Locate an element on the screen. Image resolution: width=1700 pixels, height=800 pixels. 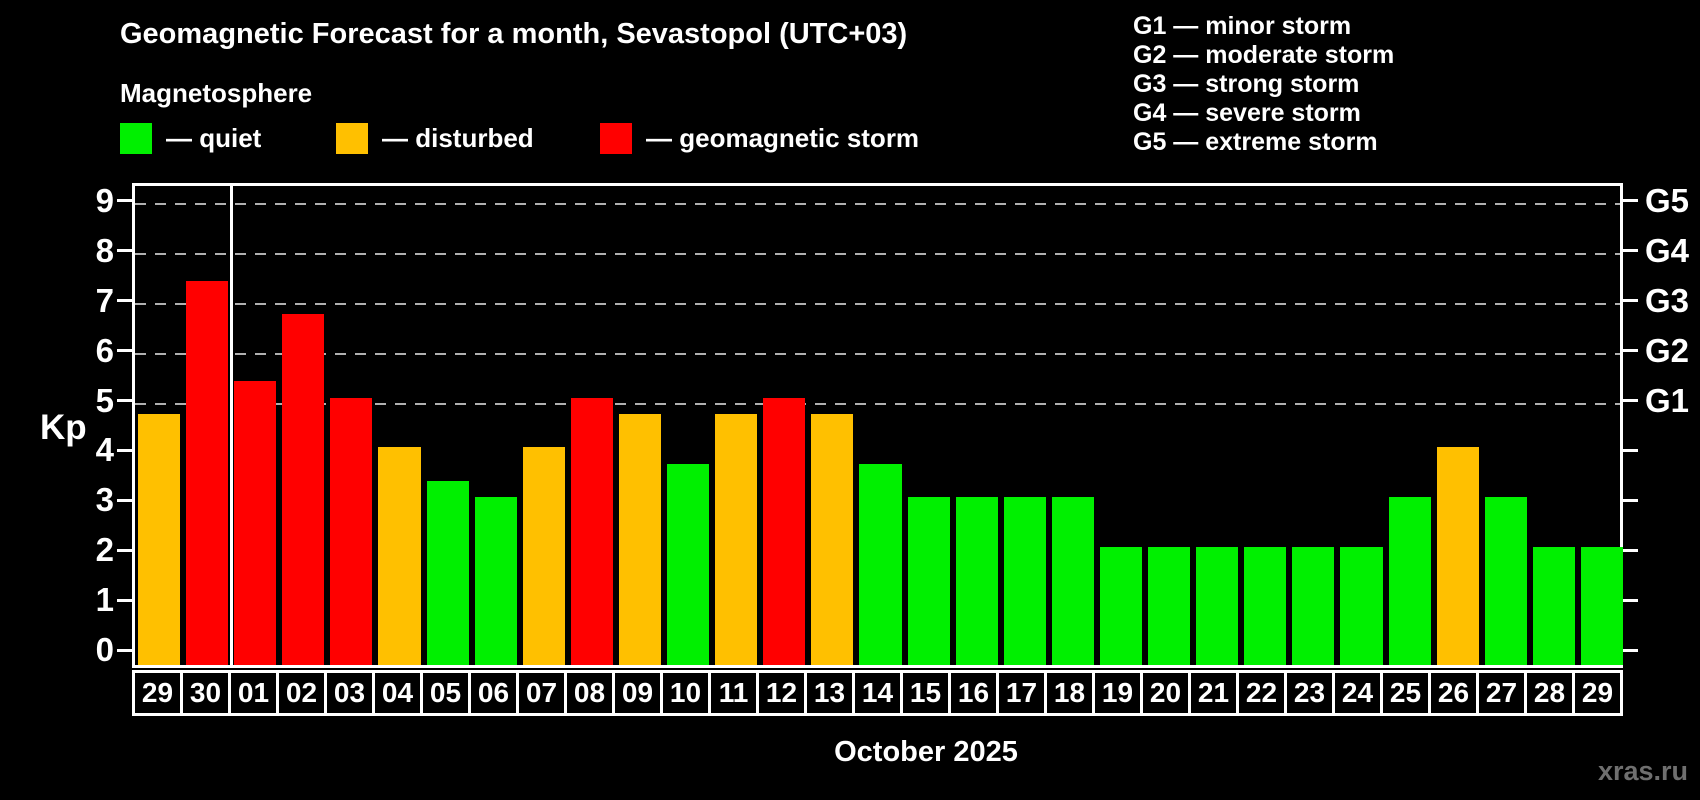
g-level-label-g1: G1 is located at coordinates (1667, 400).